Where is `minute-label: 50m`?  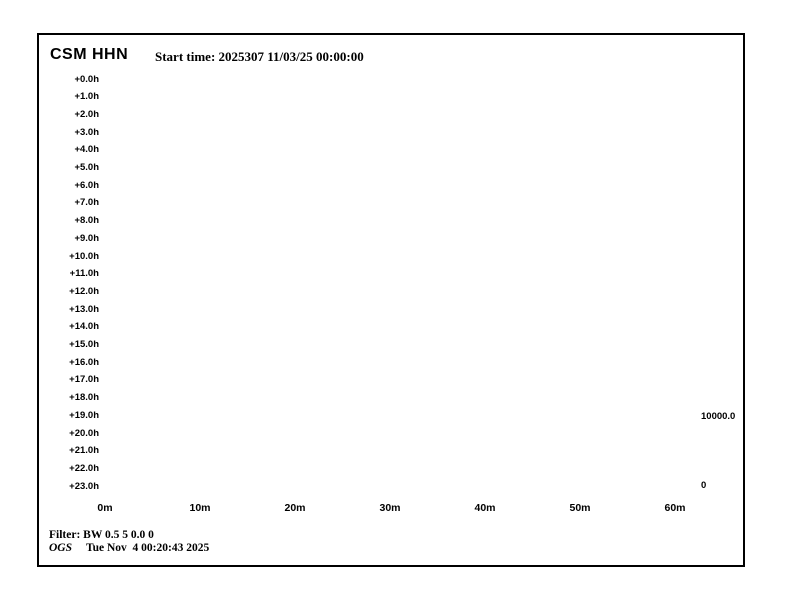
minute-label: 50m is located at coordinates (580, 508).